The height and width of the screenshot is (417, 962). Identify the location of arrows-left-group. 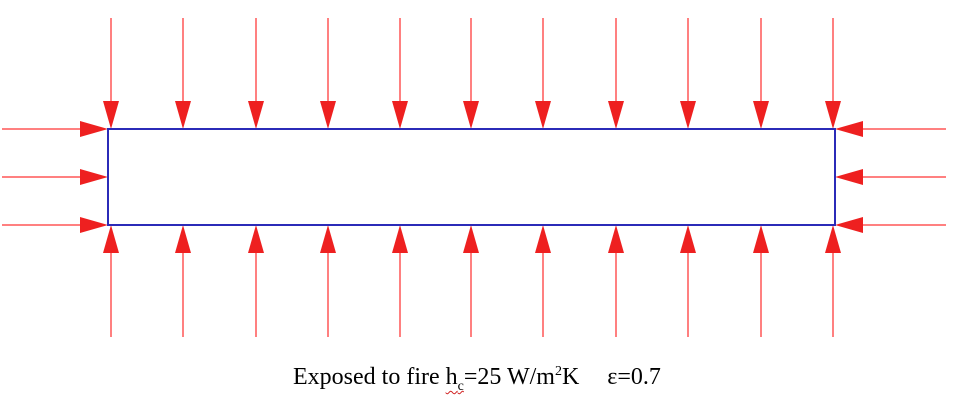
(55, 177).